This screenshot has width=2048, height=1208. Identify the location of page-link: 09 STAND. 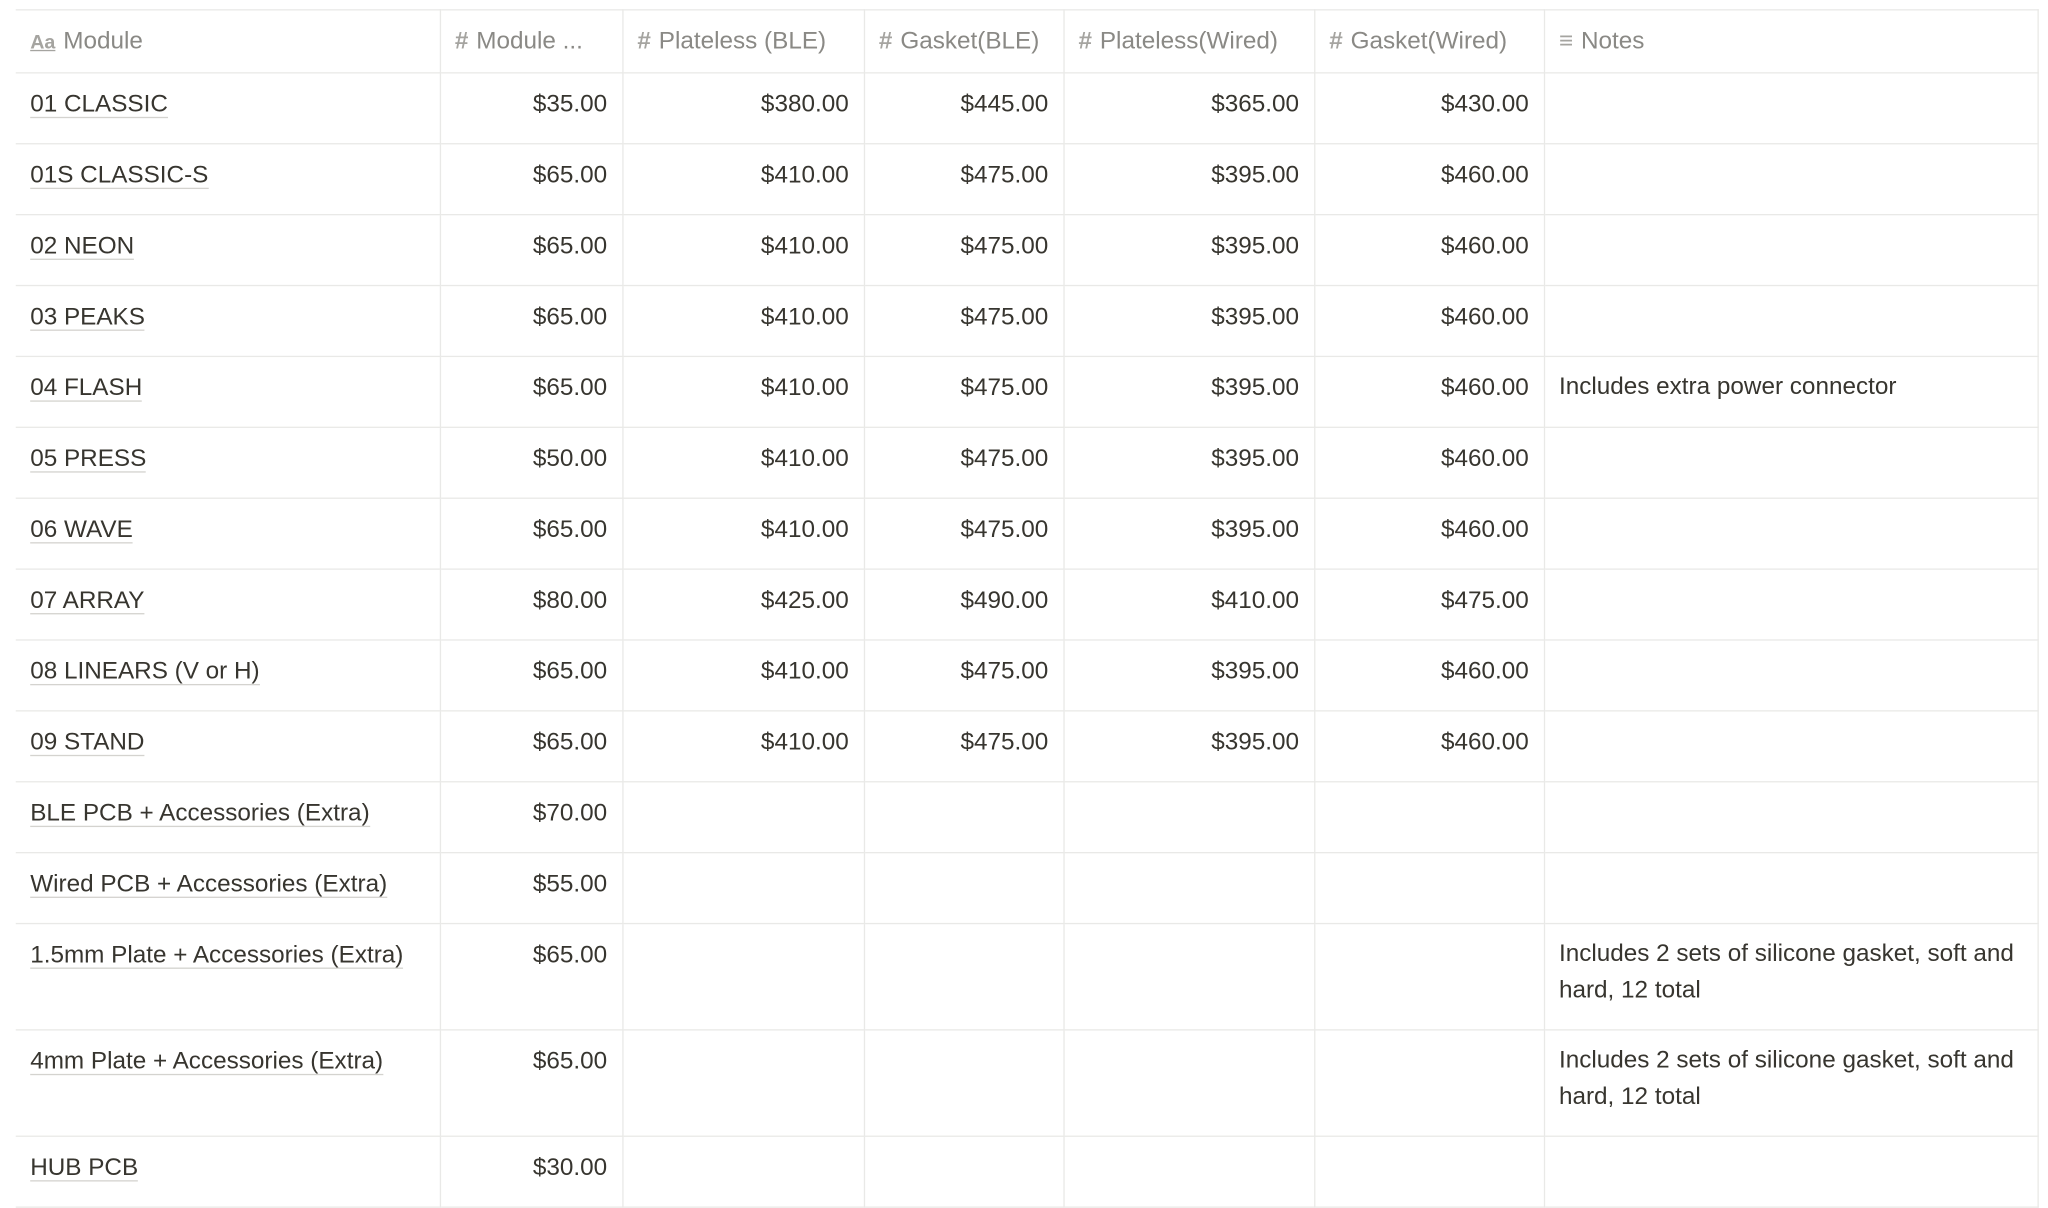
(87, 742).